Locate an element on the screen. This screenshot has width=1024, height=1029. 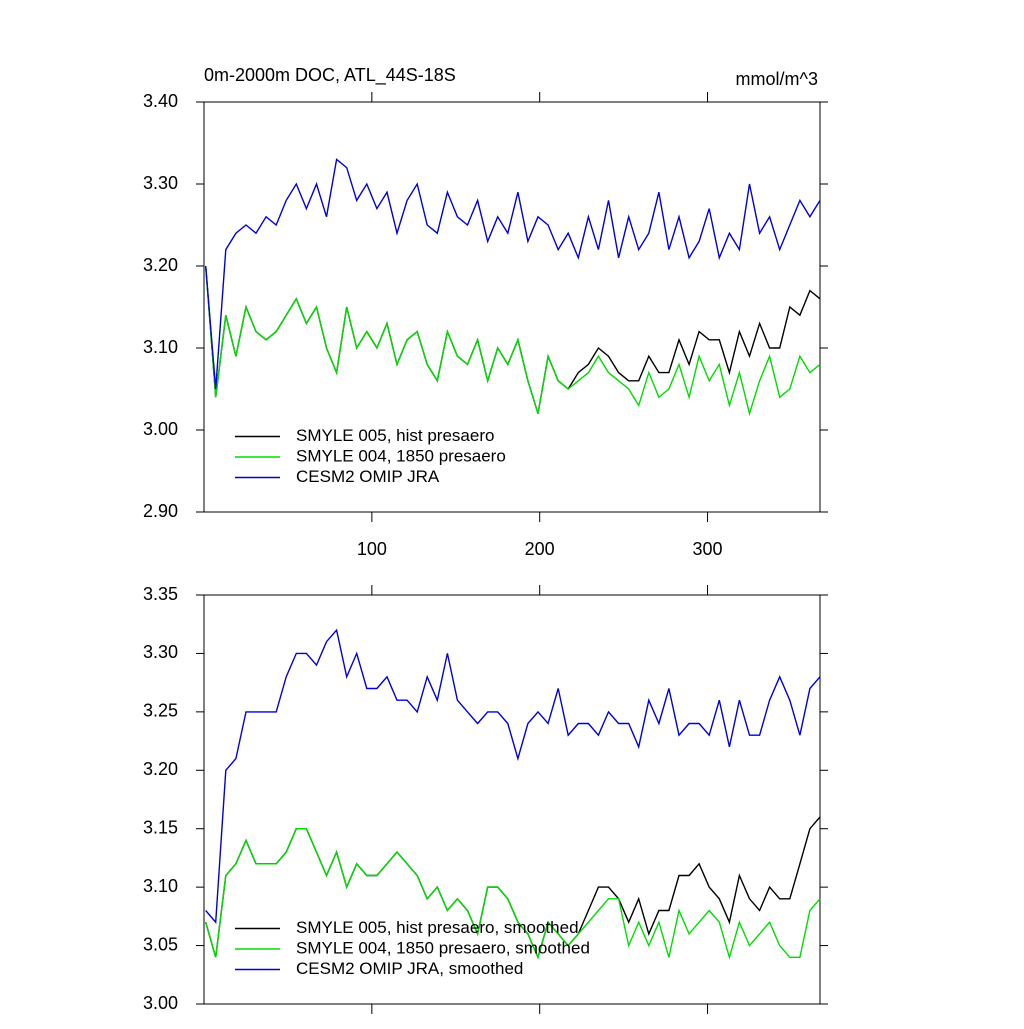
legend-label: SMYLE 004, 1850 presaero is located at coordinates (401, 455).